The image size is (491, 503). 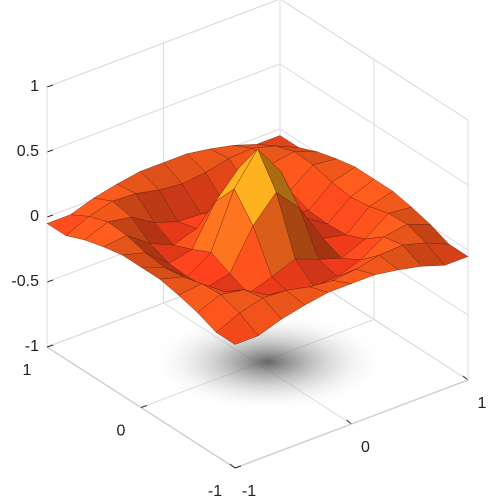 I want to click on y-tick-label: 1, so click(x=27, y=370).